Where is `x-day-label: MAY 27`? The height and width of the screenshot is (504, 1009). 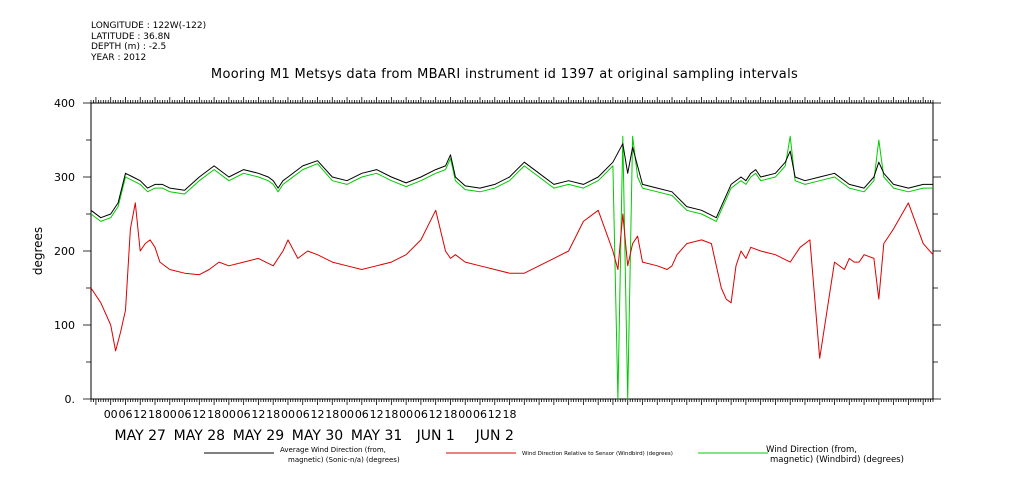
x-day-label: MAY 27 is located at coordinates (140, 436).